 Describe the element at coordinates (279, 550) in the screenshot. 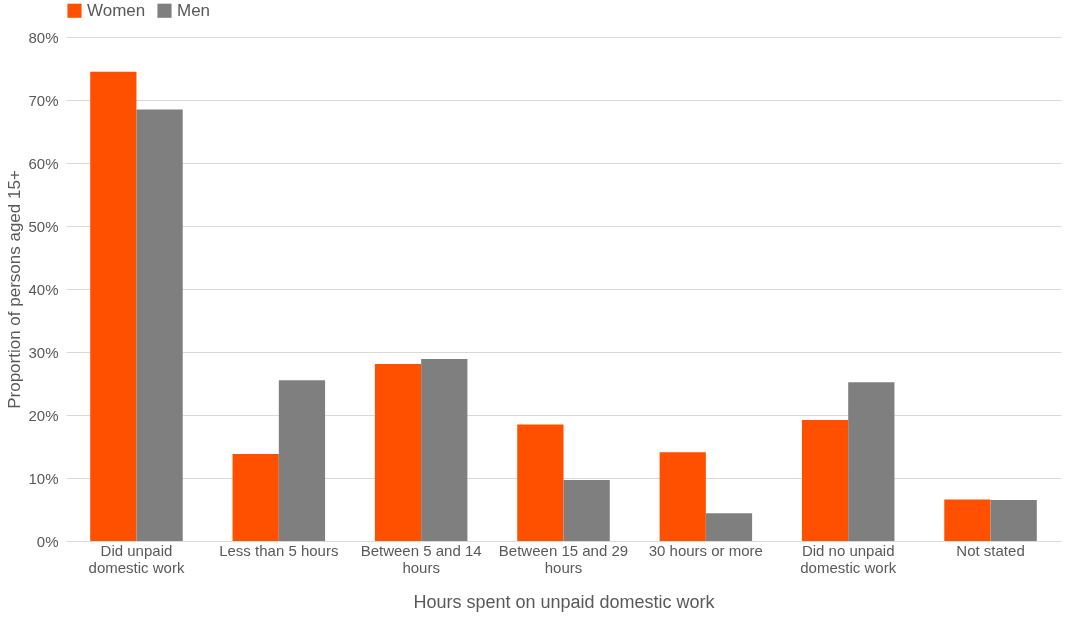

I see `x-tick-label: Less than 5 hours` at that location.